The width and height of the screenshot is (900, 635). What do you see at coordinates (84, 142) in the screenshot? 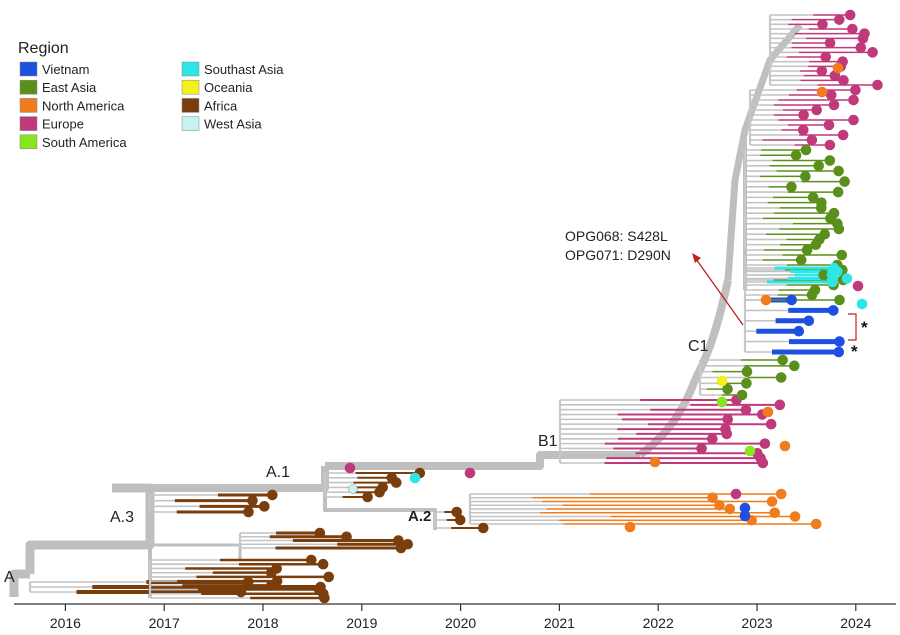
I see `legend-label: South America` at bounding box center [84, 142].